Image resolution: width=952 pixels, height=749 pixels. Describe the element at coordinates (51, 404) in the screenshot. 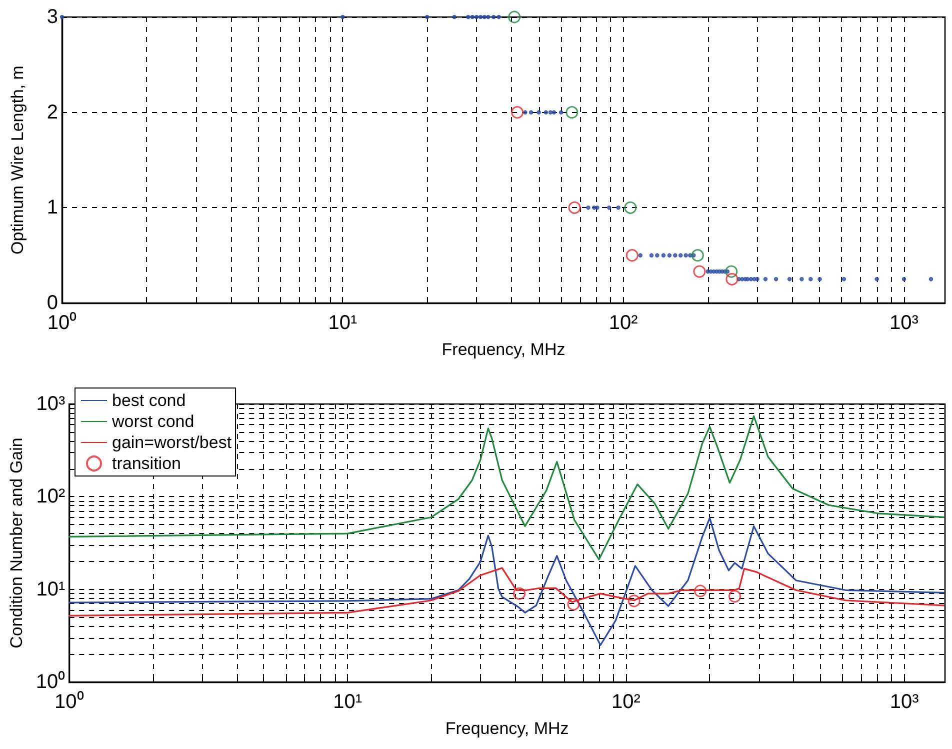

I see `y-tick-label: 10³` at that location.